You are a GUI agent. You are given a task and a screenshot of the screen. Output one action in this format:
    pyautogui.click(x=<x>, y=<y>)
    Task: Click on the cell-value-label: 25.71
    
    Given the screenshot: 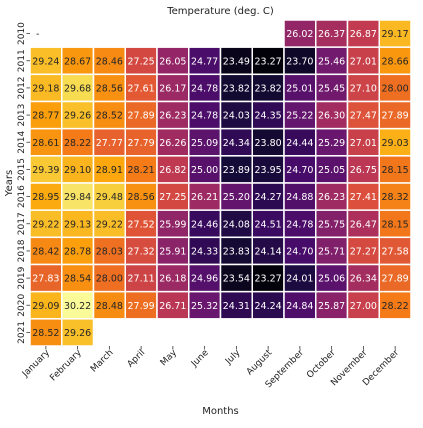 What is the action you would take?
    pyautogui.click(x=331, y=251)
    